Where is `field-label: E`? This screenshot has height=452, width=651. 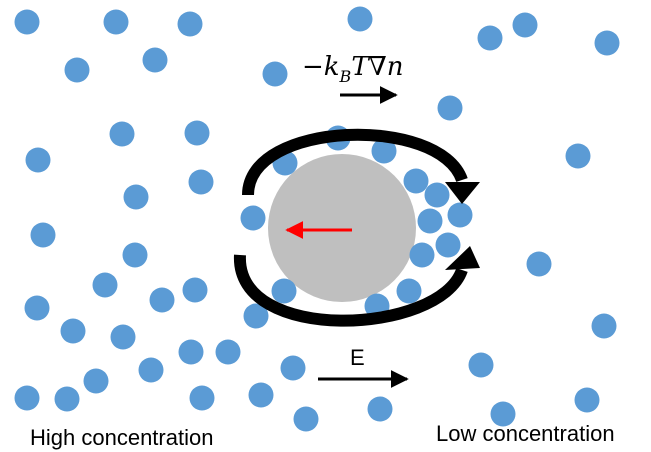
field-label: E is located at coordinates (357, 357).